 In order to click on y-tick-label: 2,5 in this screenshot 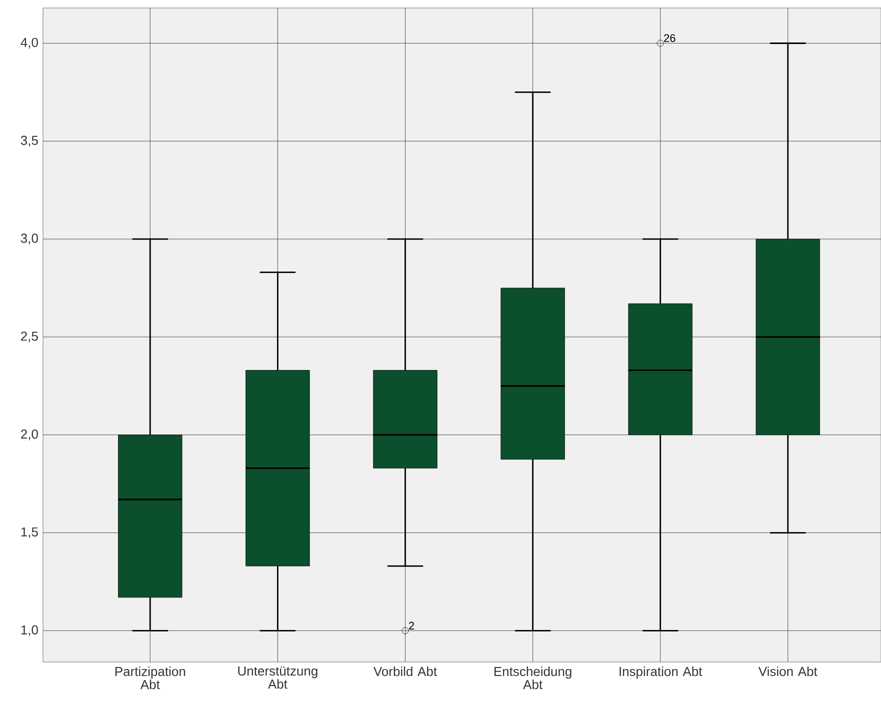, I will do `click(29, 337)`.